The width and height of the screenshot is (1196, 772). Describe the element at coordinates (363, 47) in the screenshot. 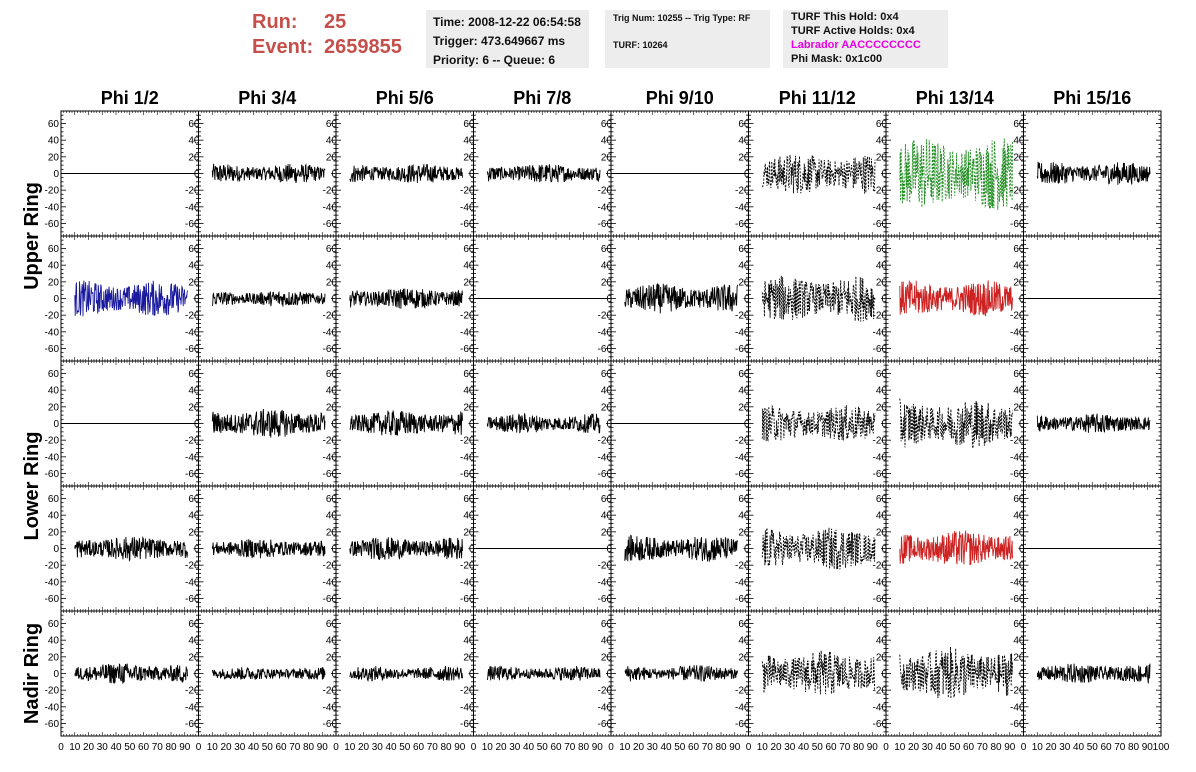

I see `event-value: 2659855` at that location.